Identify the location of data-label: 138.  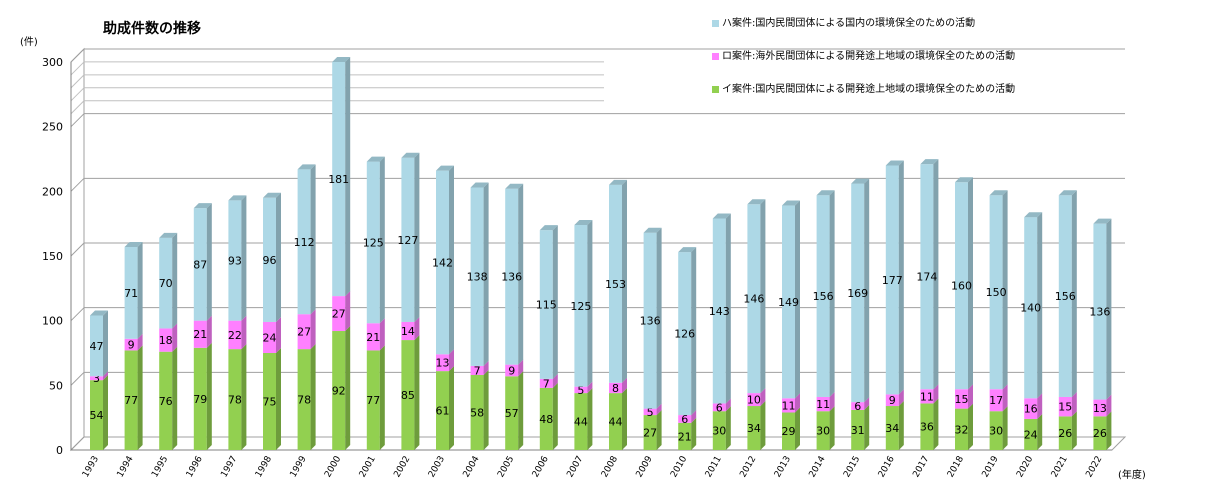
(477, 277).